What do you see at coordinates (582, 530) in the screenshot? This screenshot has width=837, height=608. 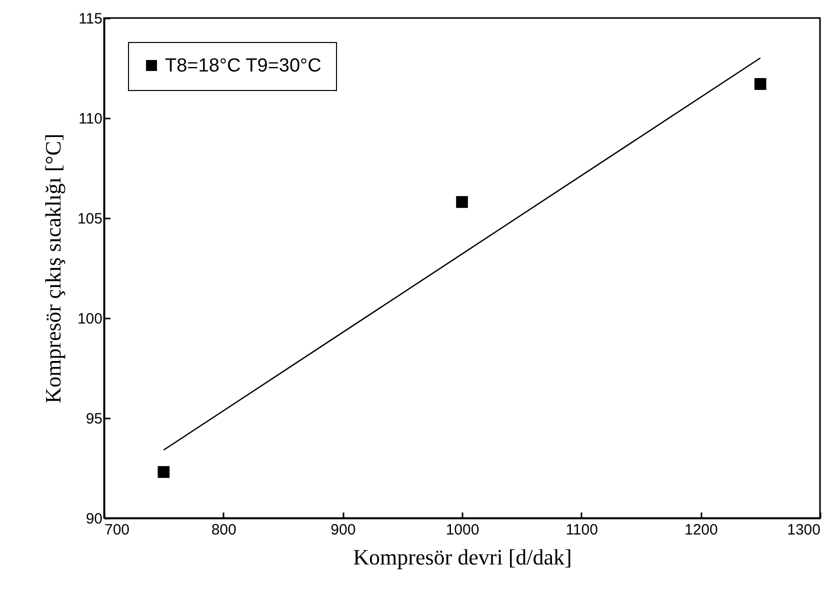 I see `x-tick-label: 1100` at bounding box center [582, 530].